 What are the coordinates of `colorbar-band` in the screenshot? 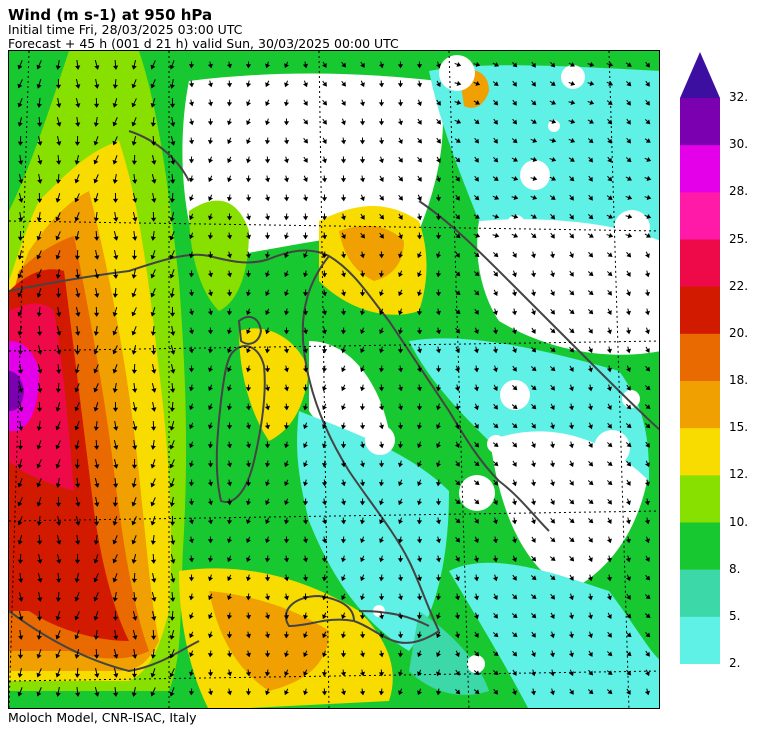 It's located at (700, 546).